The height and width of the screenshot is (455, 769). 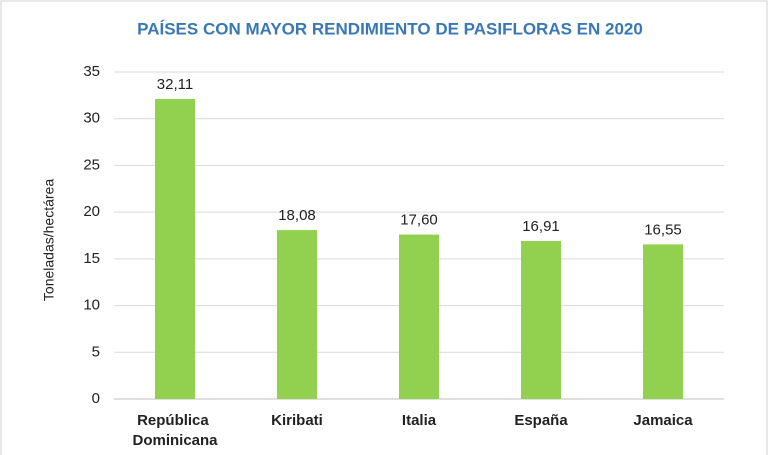 What do you see at coordinates (541, 226) in the screenshot?
I see `data-label: 16,91` at bounding box center [541, 226].